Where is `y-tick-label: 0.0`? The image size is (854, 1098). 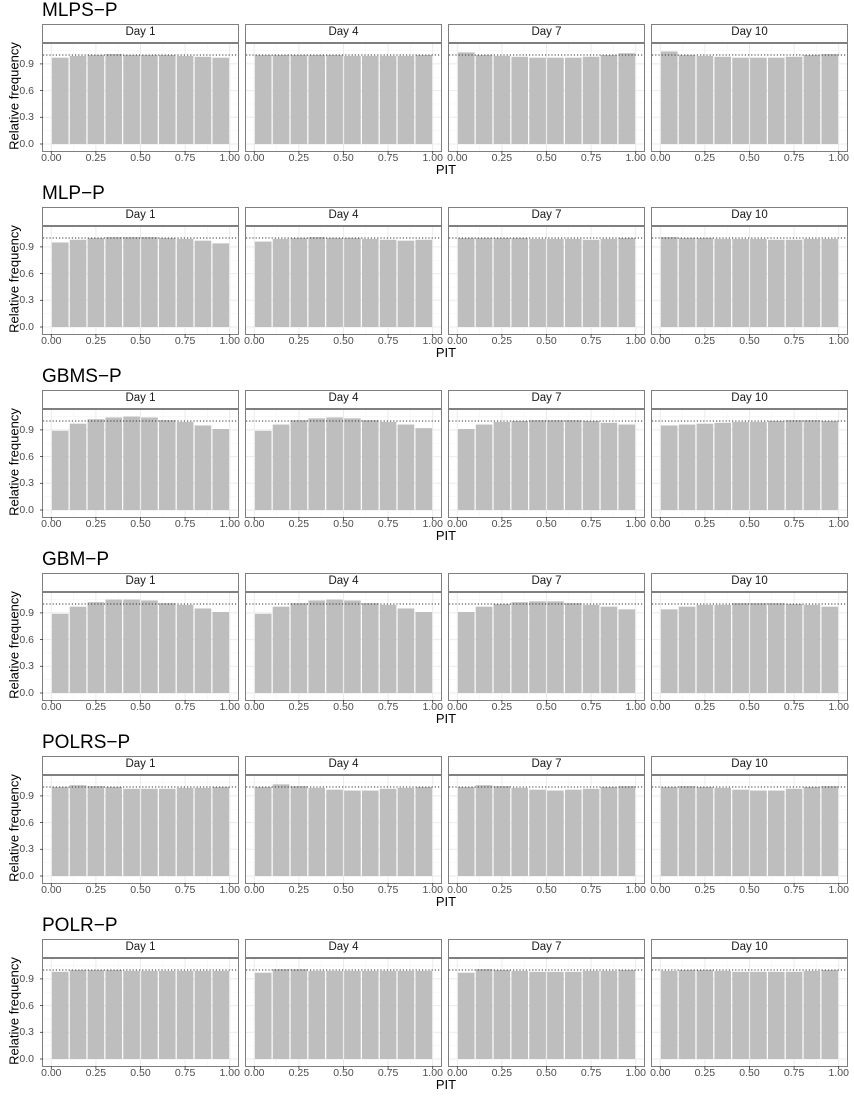
y-tick-label: 0.0 is located at coordinates (26, 693).